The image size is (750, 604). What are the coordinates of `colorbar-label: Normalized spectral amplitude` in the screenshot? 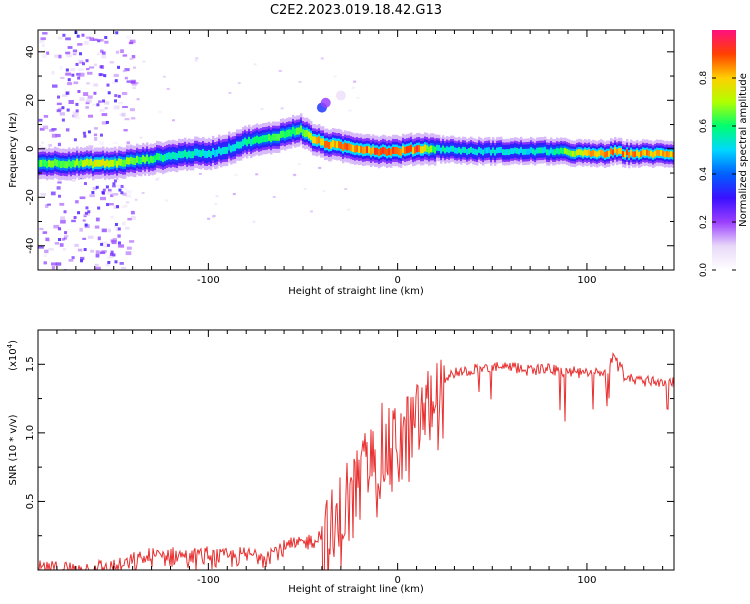 It's located at (743, 150).